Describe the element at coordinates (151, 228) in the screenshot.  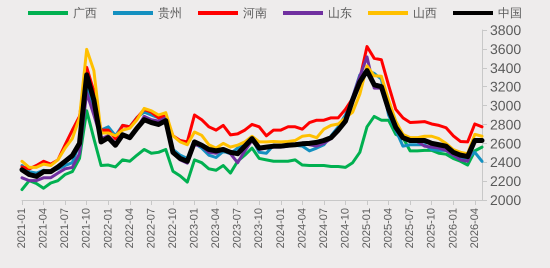
I see `x-tick-label: 2022-07` at that location.